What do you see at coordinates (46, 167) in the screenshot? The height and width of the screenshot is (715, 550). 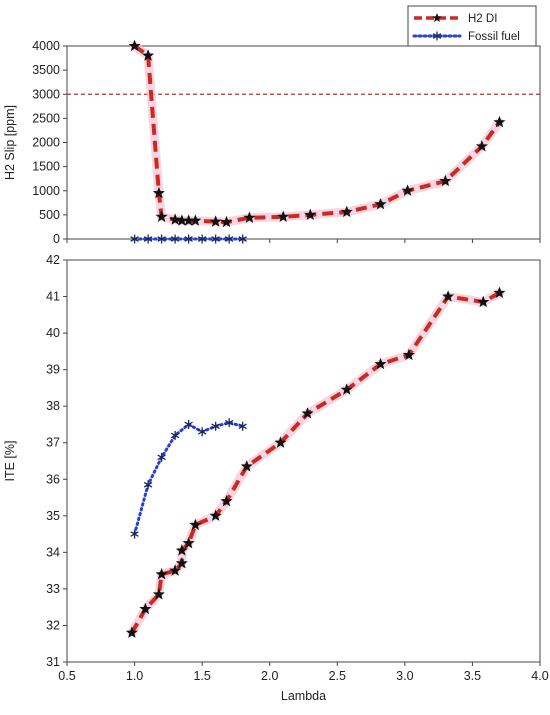 I see `h2-slip-y-tick-label: 1500` at bounding box center [46, 167].